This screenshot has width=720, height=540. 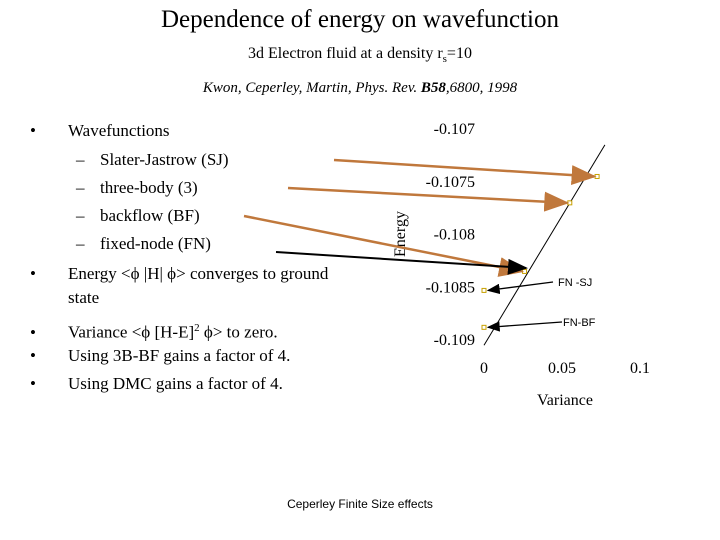 What do you see at coordinates (238, 332) in the screenshot?
I see `bullet-text-post: ϕ> to zero.` at bounding box center [238, 332].